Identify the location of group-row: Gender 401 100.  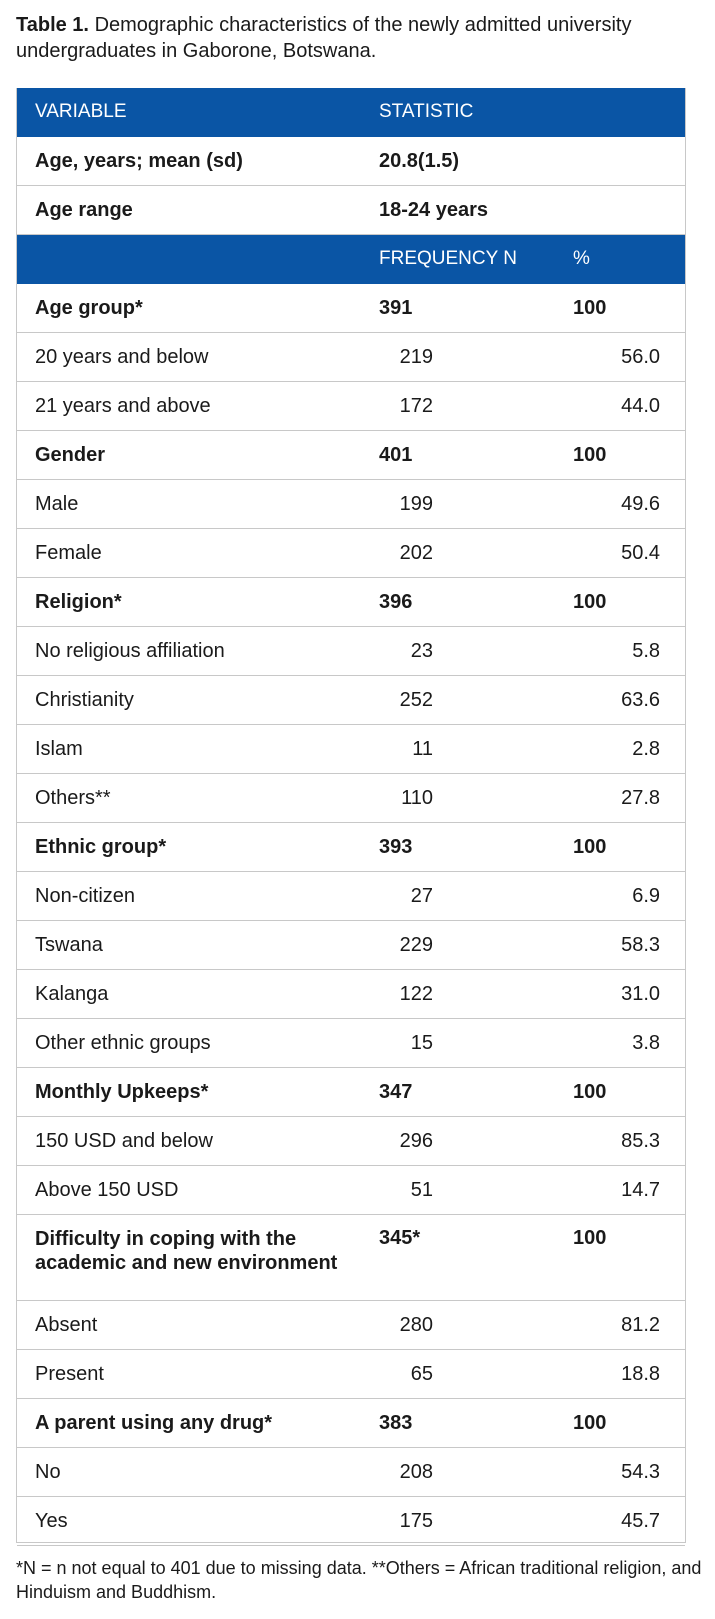
(351, 455).